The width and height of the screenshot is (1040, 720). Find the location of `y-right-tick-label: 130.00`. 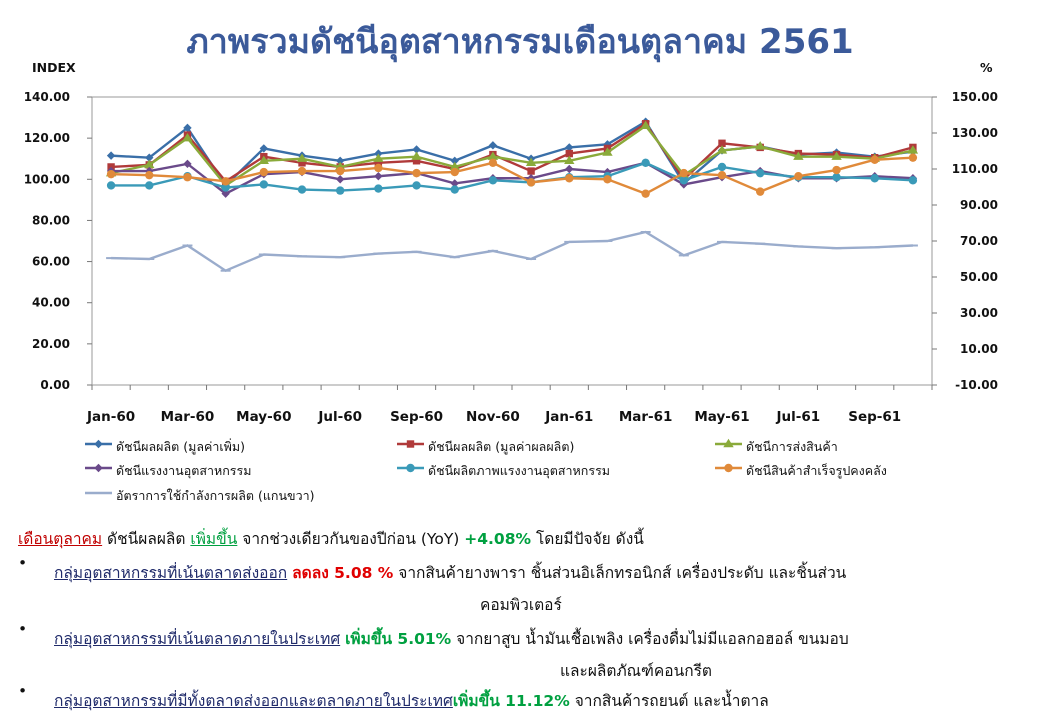

y-right-tick-label: 130.00 is located at coordinates (975, 133).